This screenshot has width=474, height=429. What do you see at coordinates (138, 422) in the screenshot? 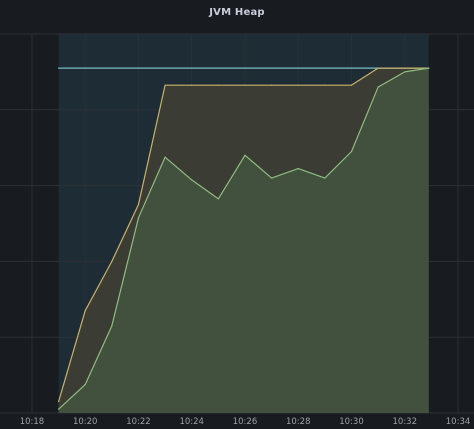
I see `x-tick-label: 10:22` at bounding box center [138, 422].